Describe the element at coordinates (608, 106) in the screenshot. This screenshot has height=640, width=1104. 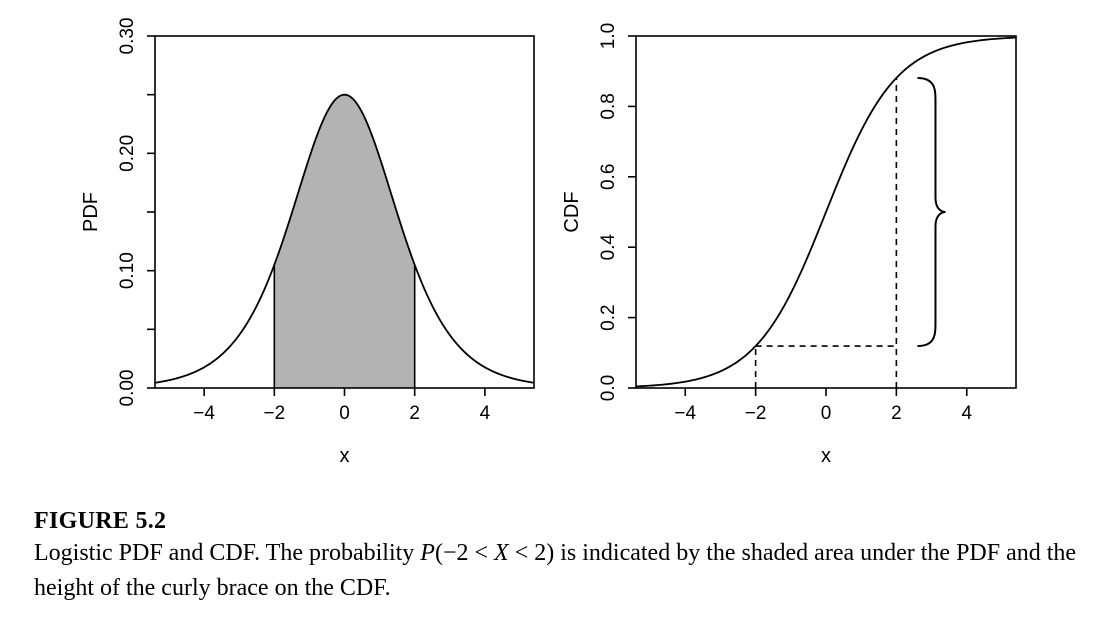
I see `cdf-y-tick-label: 0.8` at that location.